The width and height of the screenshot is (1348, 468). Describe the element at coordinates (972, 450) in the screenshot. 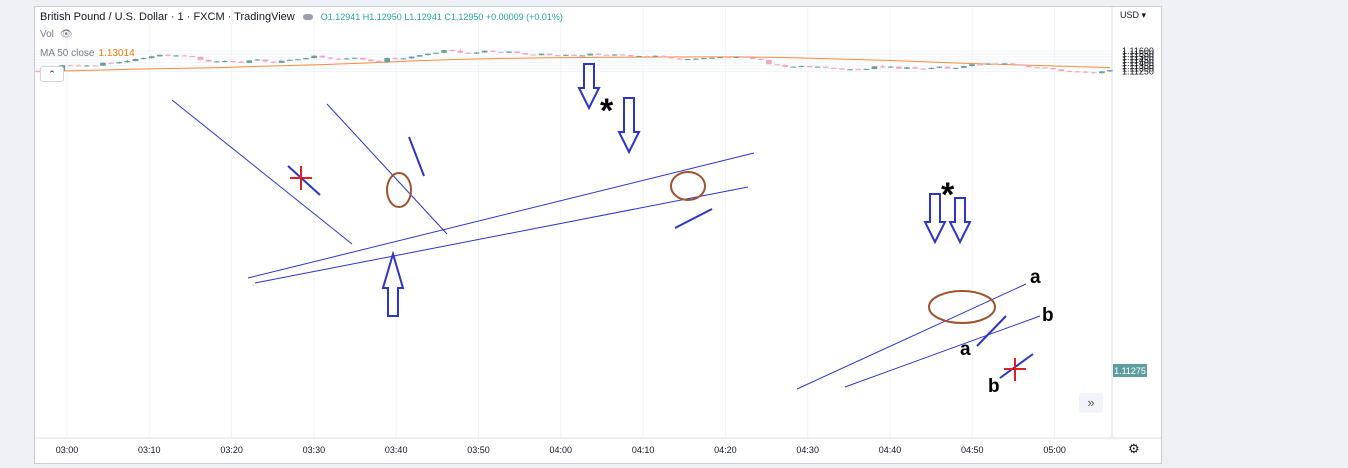

I see `time-tick-11: 04:50` at that location.